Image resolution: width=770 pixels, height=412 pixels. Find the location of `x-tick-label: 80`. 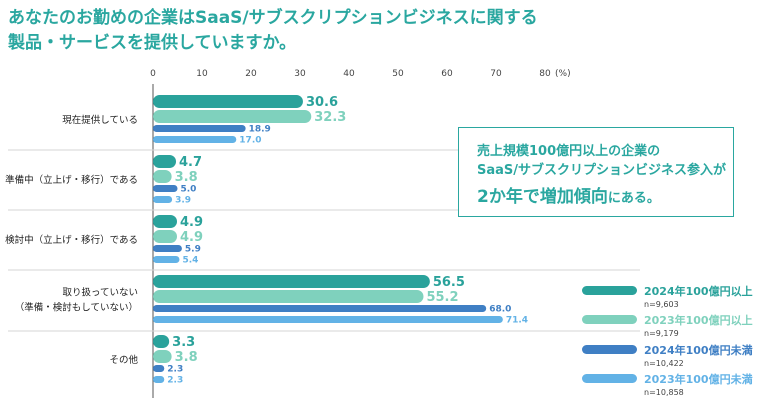

x-tick-label: 80 is located at coordinates (545, 74).